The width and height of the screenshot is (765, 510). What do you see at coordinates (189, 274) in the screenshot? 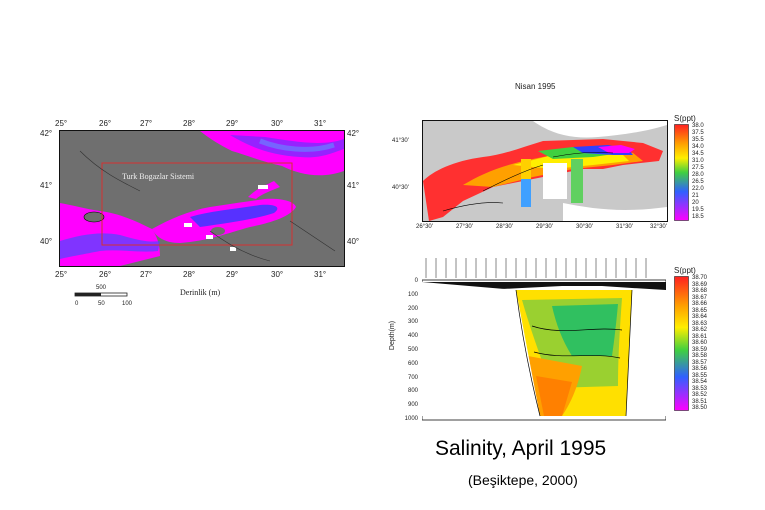
I see `lon-label-bottom: 28°` at bounding box center [189, 274].